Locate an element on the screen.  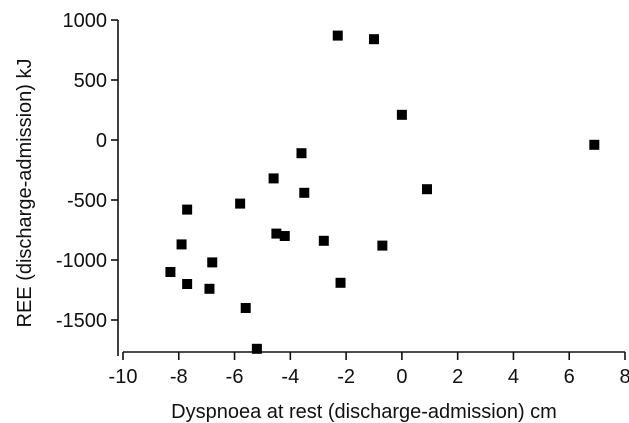
y-tick-label: 1000 is located at coordinates (85, 21).